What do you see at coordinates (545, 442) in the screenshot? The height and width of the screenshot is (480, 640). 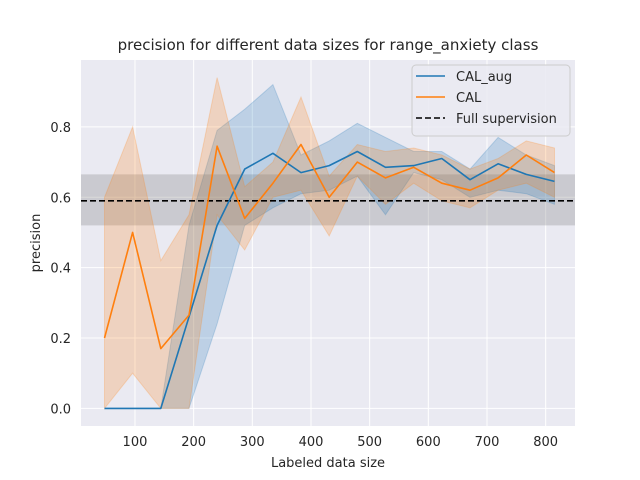 I see `x-tick-label: 800` at bounding box center [545, 442].